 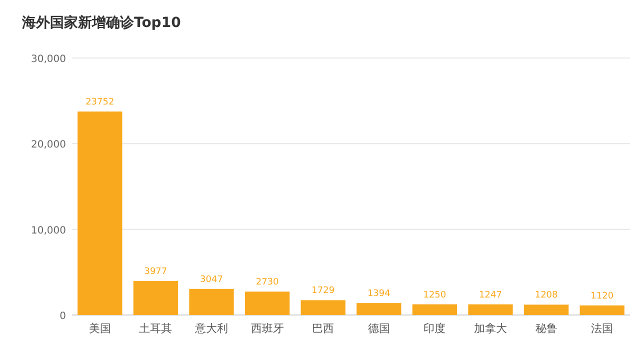 What do you see at coordinates (434, 295) in the screenshot?
I see `data-label: 1250` at bounding box center [434, 295].